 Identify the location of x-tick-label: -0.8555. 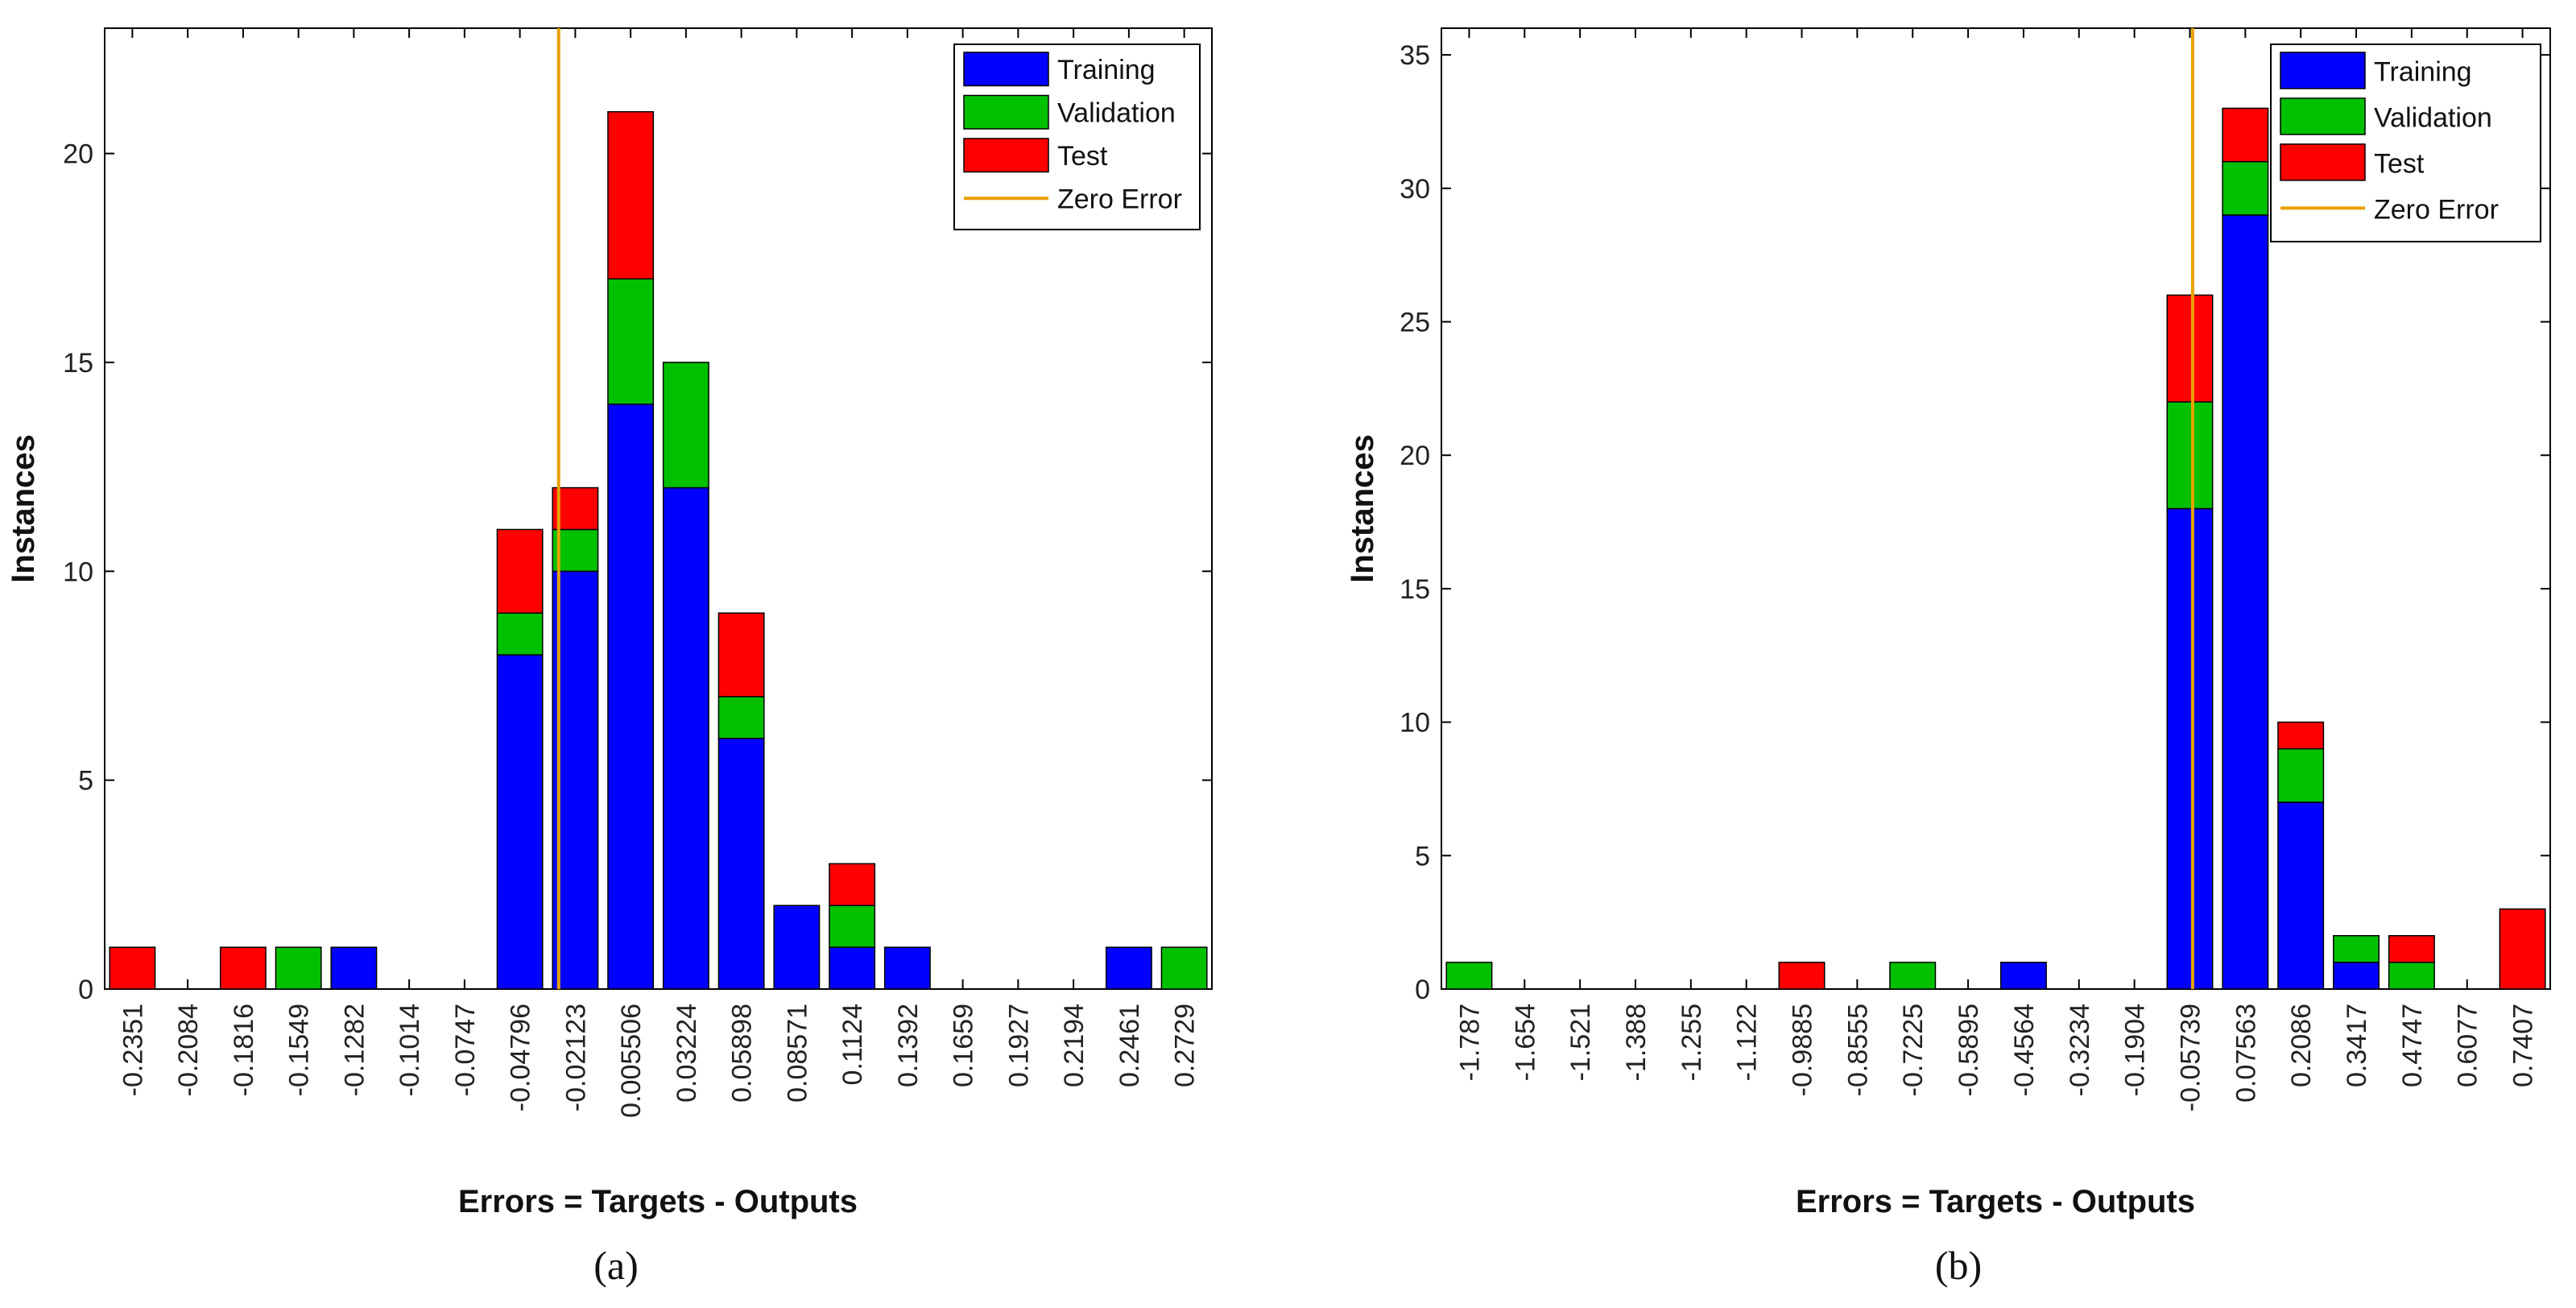
(1858, 1050).